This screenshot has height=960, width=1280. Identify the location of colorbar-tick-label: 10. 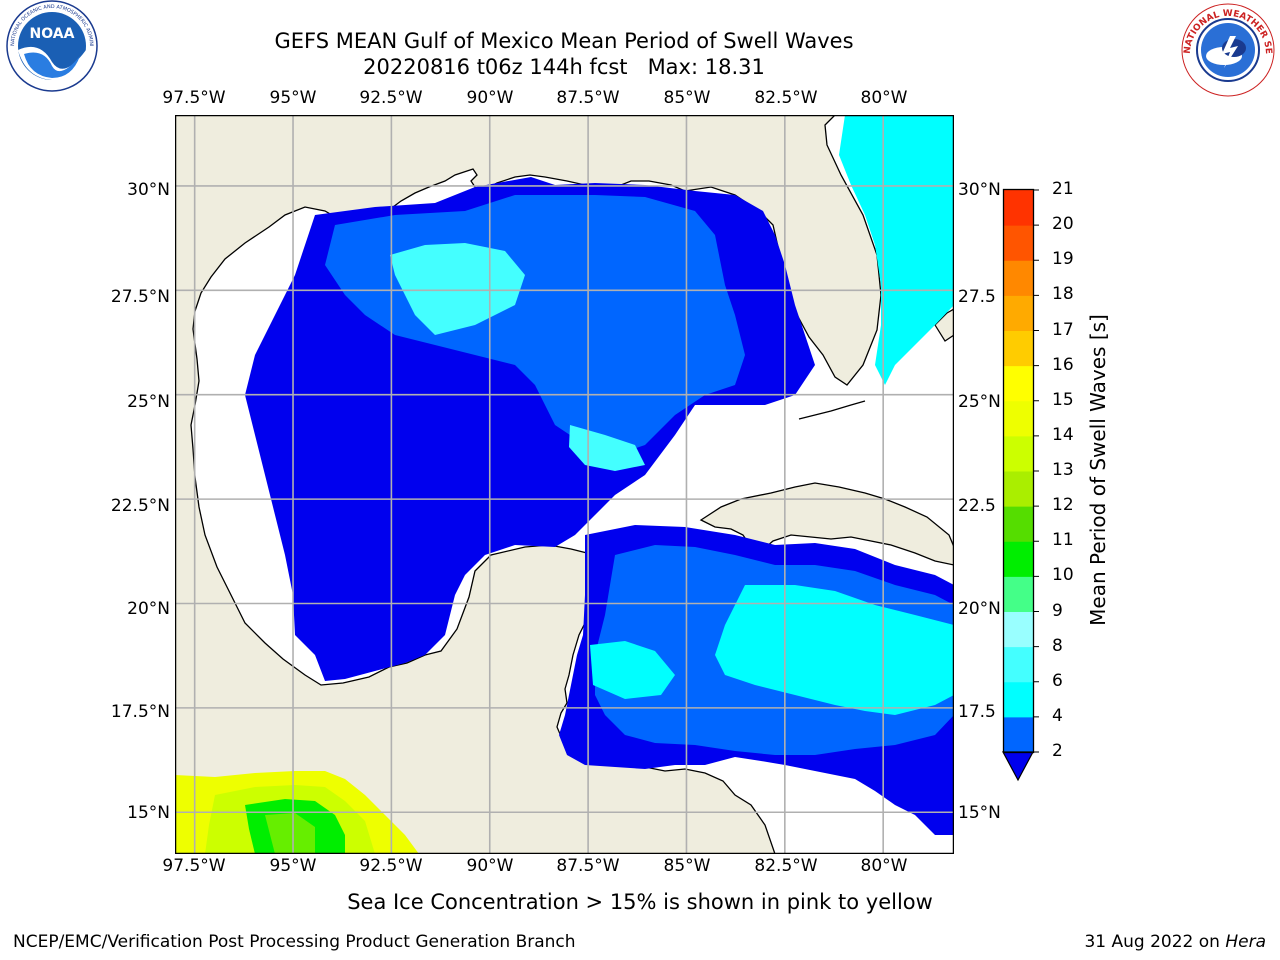
(1063, 575).